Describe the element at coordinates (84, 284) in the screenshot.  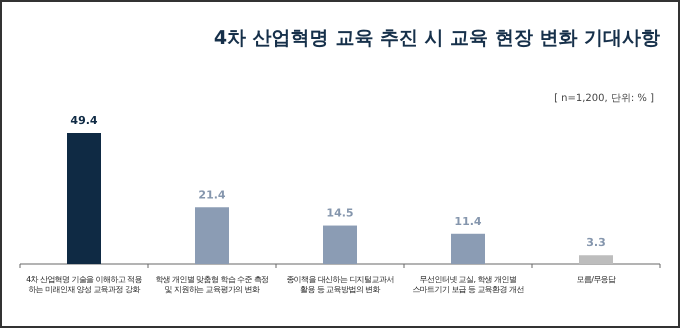
I see `x-tick-label: 4차 산업혁명 기술을 이해하고 적용 하는 미래인재 양성 교육과정 강화` at that location.